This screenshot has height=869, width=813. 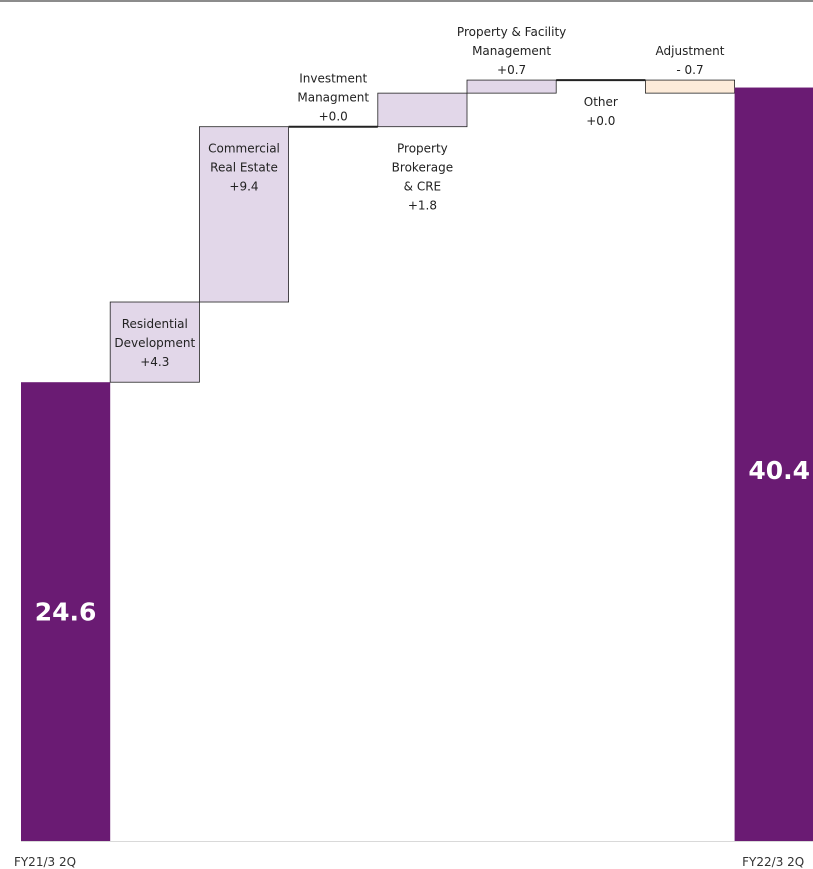 I want to click on step-label-line: Property, so click(x=422, y=149).